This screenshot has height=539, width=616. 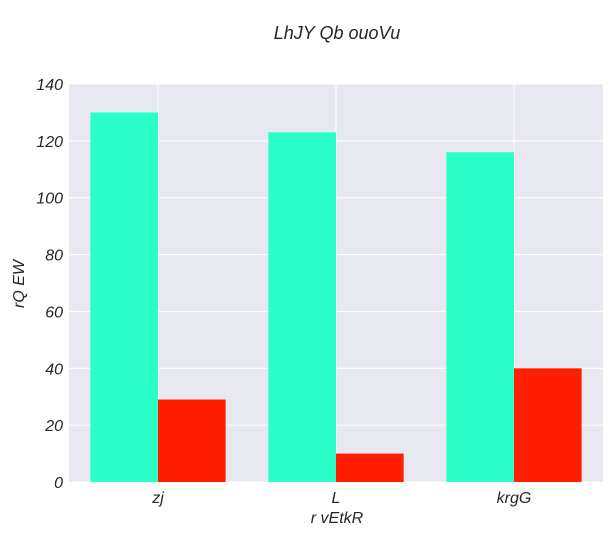 What do you see at coordinates (124, 297) in the screenshot?
I see `bar-series1-zj` at bounding box center [124, 297].